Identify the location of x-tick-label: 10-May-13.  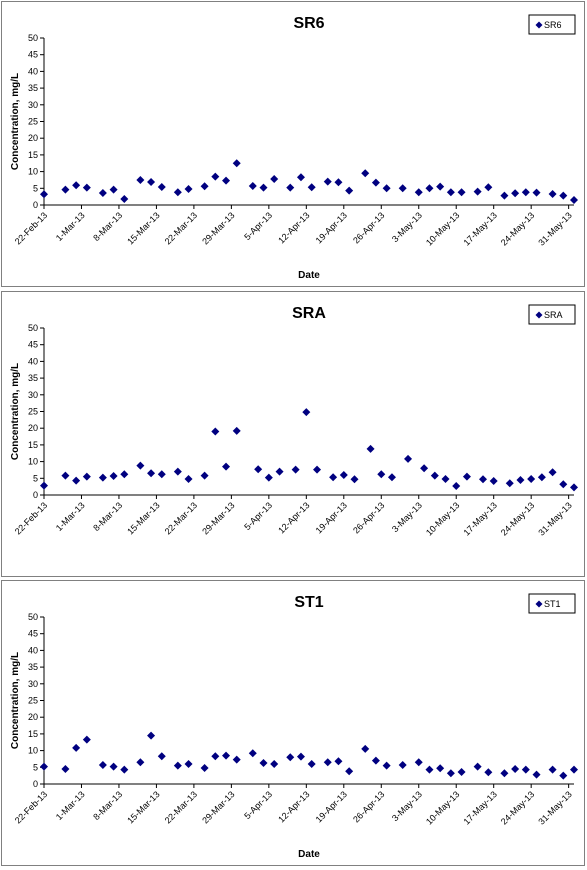
(442, 518).